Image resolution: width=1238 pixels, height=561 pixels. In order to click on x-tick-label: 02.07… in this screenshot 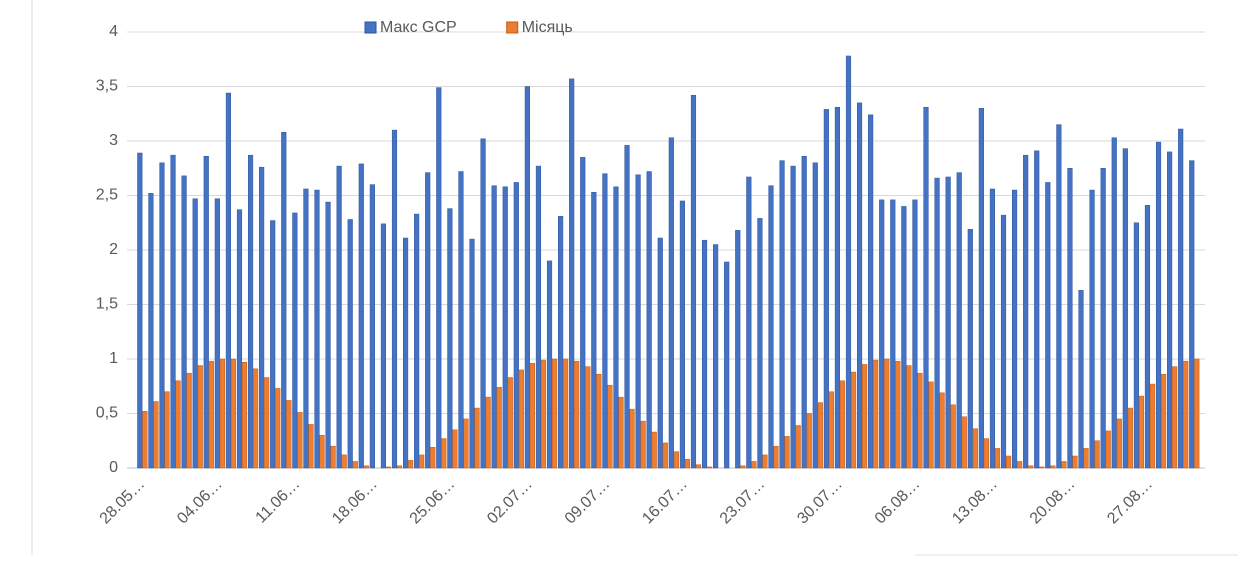, I will do `click(510, 502)`.